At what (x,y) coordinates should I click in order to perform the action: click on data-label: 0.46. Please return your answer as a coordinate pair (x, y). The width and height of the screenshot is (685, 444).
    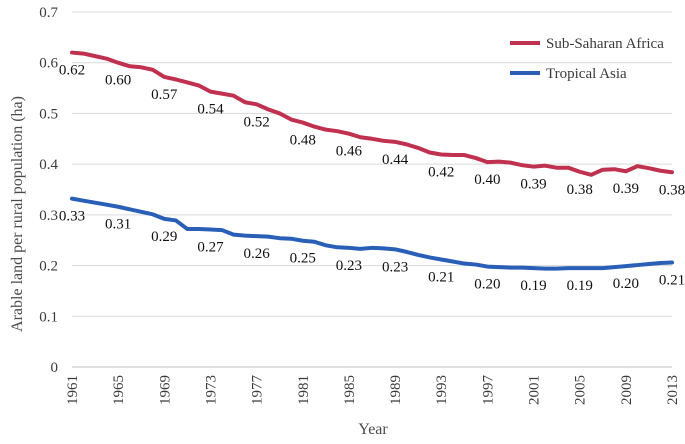
    Looking at the image, I should click on (349, 152).